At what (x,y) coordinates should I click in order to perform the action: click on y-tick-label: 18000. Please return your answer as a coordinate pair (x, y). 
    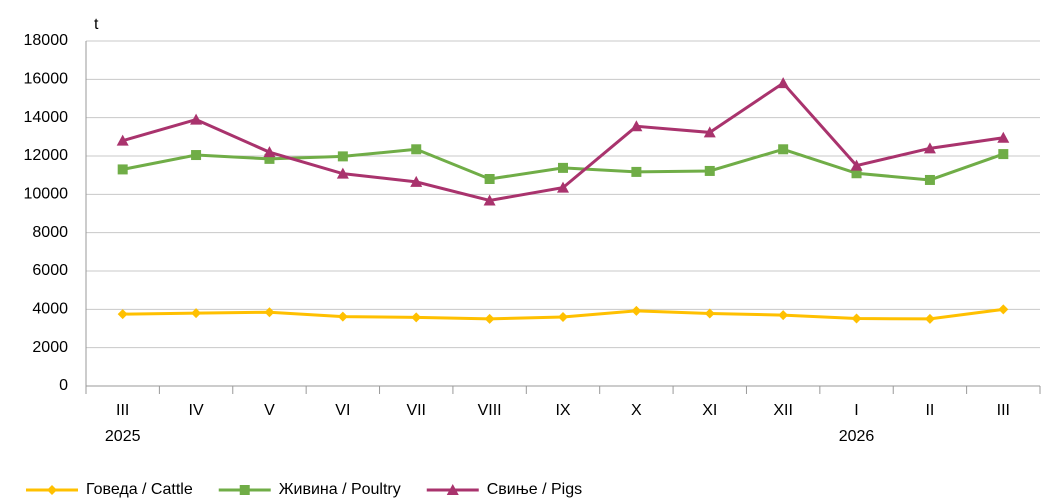
    Looking at the image, I should click on (46, 40).